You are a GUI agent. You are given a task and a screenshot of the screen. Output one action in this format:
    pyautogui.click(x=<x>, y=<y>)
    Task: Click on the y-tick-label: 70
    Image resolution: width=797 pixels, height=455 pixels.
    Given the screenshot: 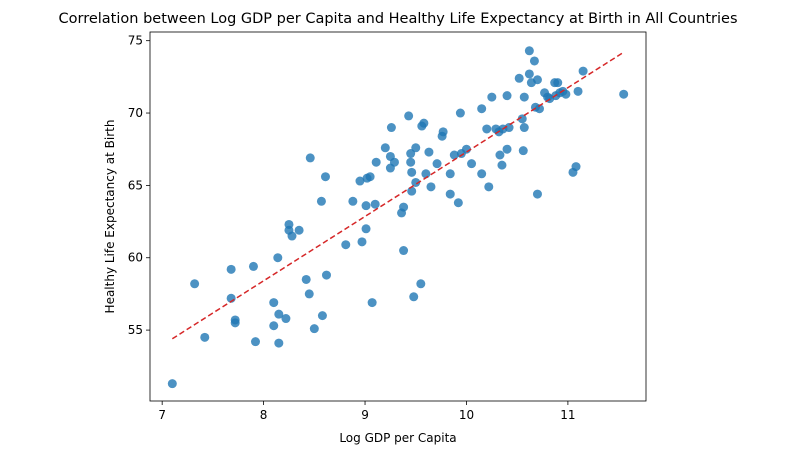 What is the action you would take?
    pyautogui.click(x=135, y=113)
    